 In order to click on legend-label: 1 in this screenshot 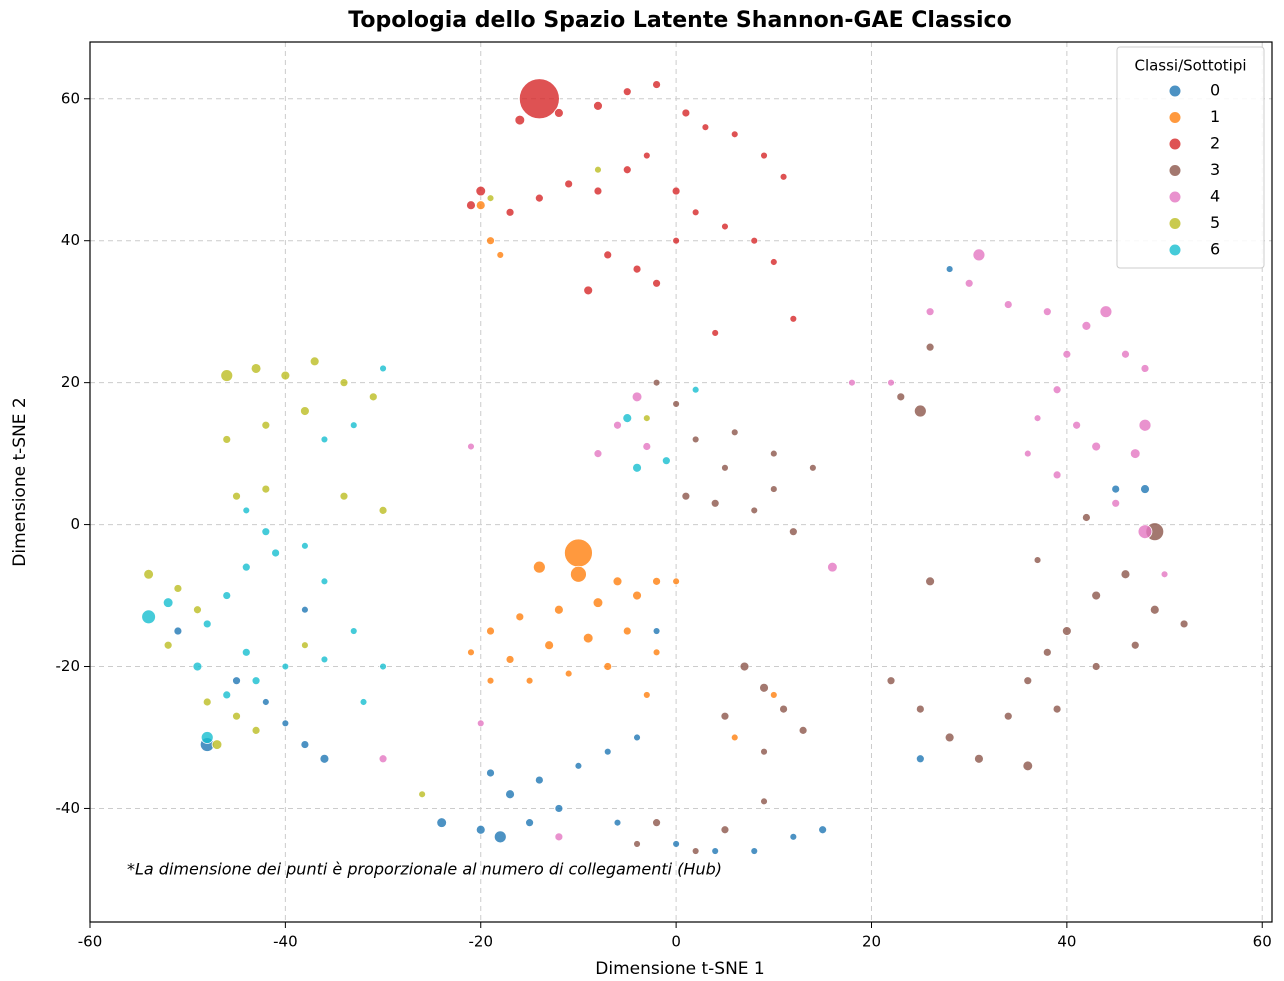, I will do `click(1215, 116)`.